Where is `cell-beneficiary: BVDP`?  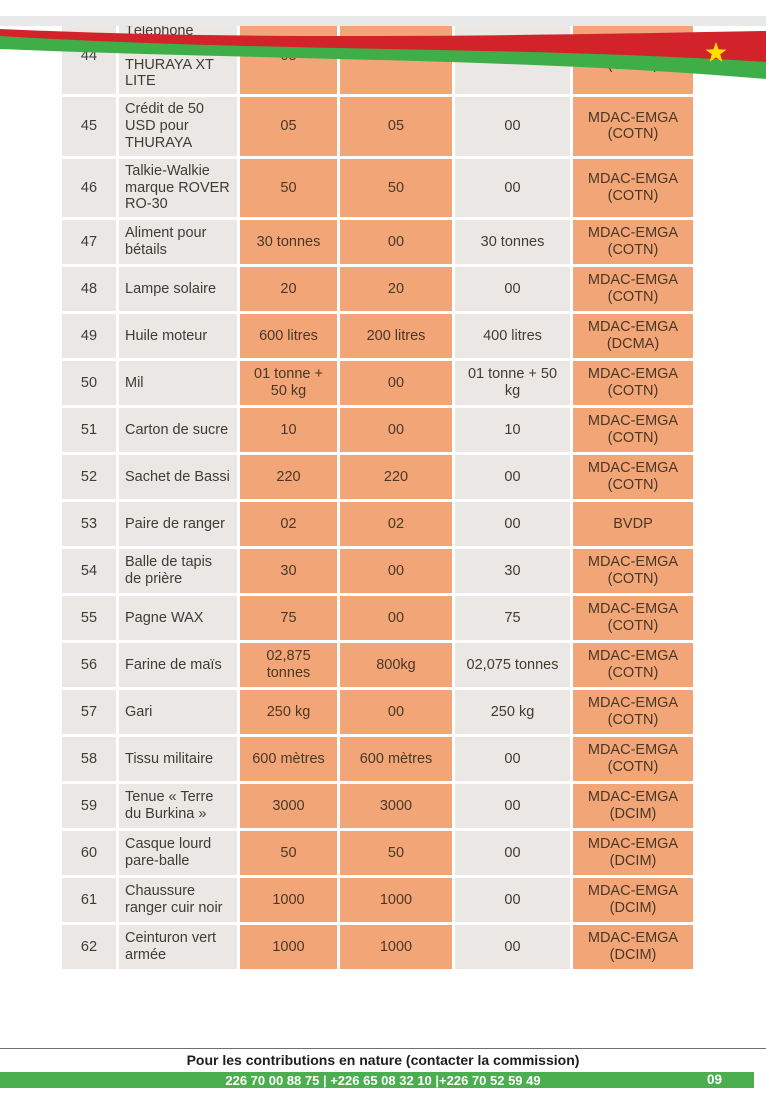
cell-beneficiary: BVDP is located at coordinates (633, 524).